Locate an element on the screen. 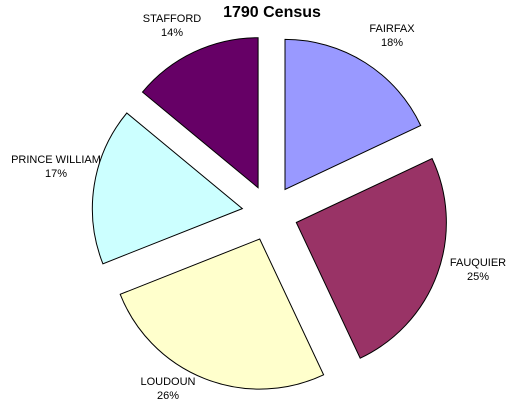 The height and width of the screenshot is (416, 526). slice-label-percent: 25% is located at coordinates (478, 277).